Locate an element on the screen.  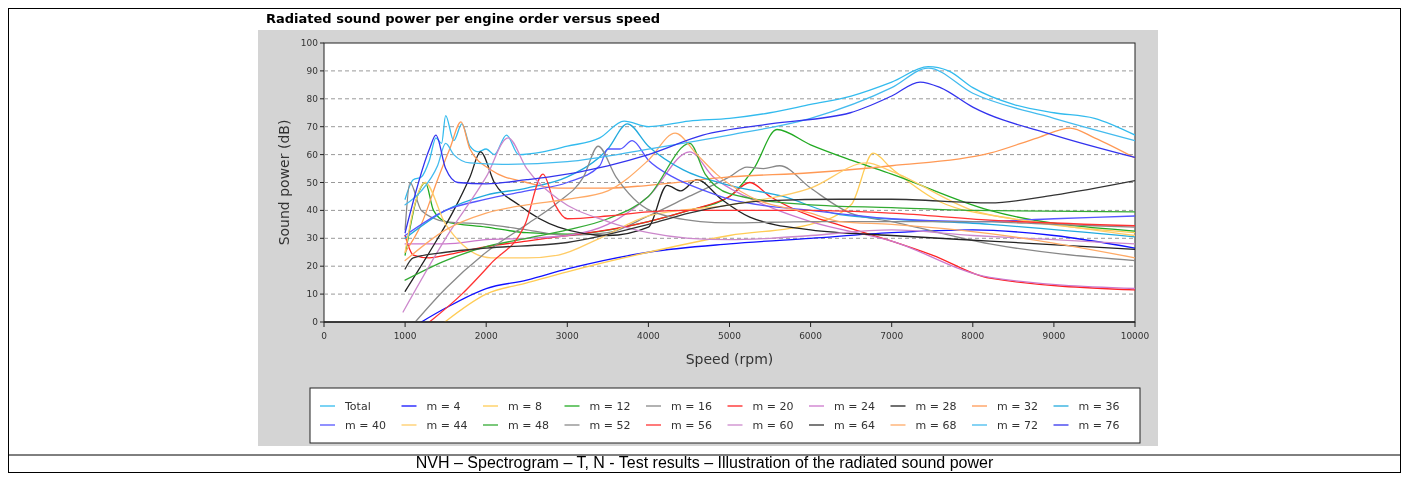
x-tick-label: 8000 is located at coordinates (973, 336).